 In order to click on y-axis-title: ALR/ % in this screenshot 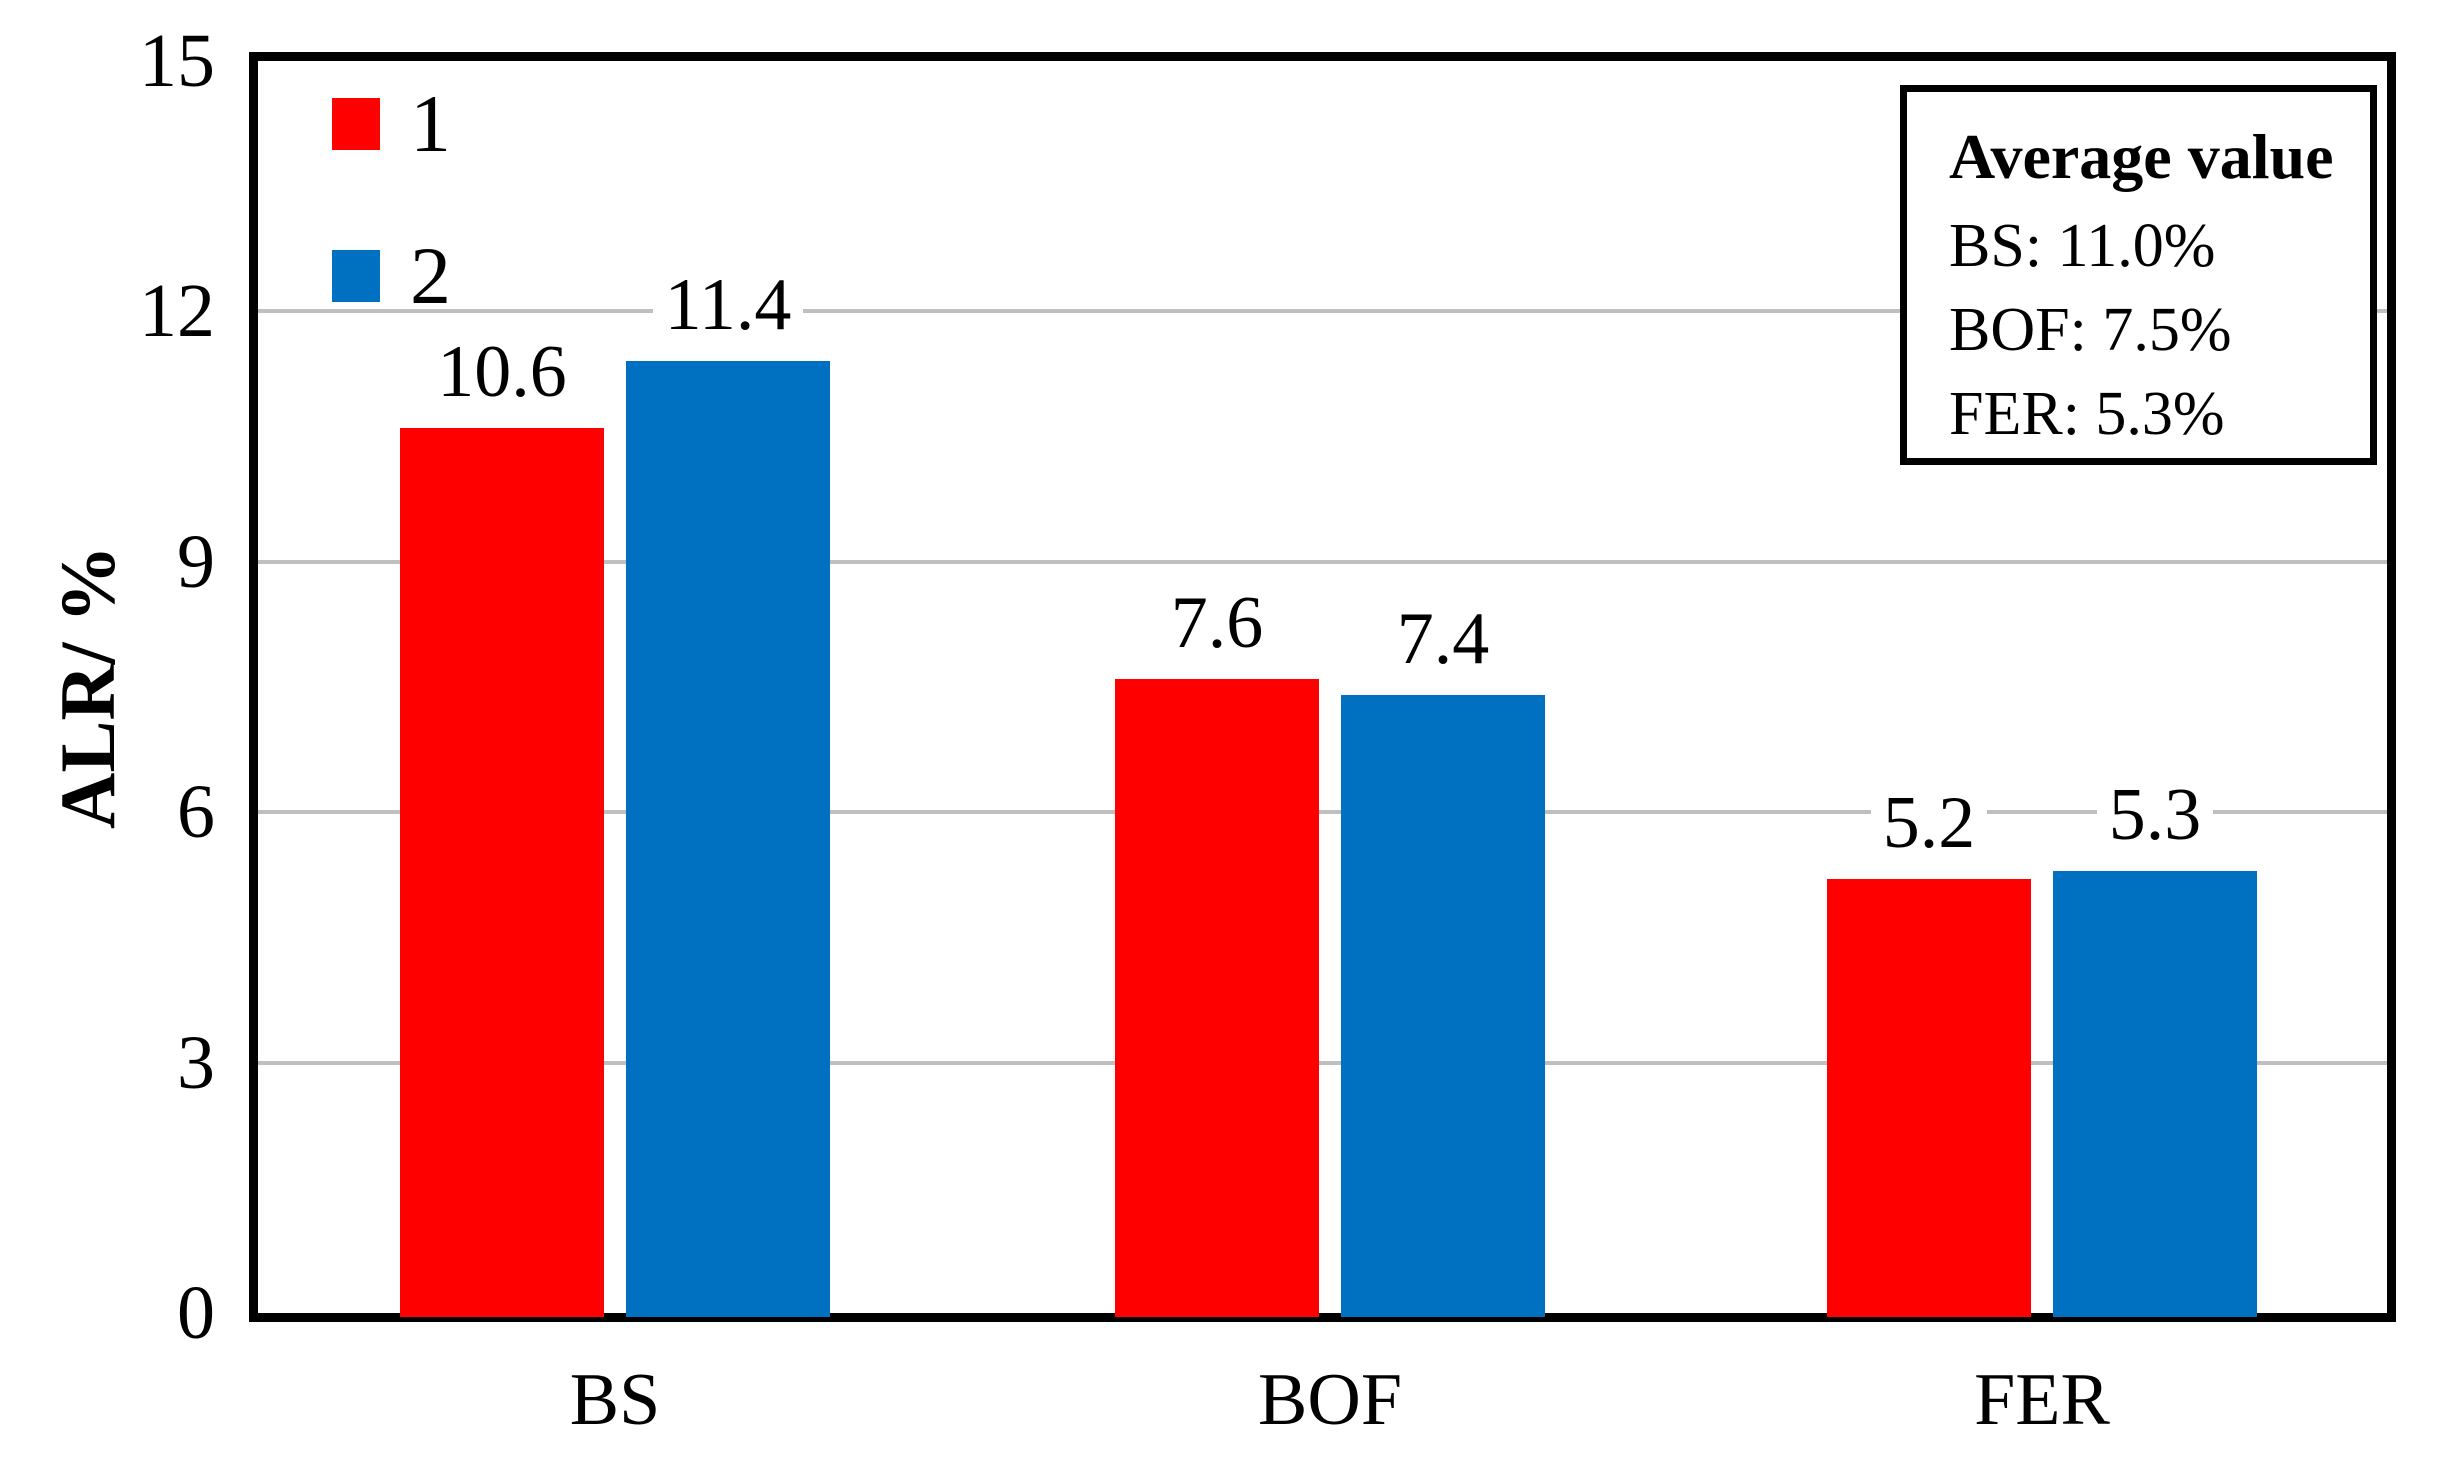, I will do `click(87, 687)`.